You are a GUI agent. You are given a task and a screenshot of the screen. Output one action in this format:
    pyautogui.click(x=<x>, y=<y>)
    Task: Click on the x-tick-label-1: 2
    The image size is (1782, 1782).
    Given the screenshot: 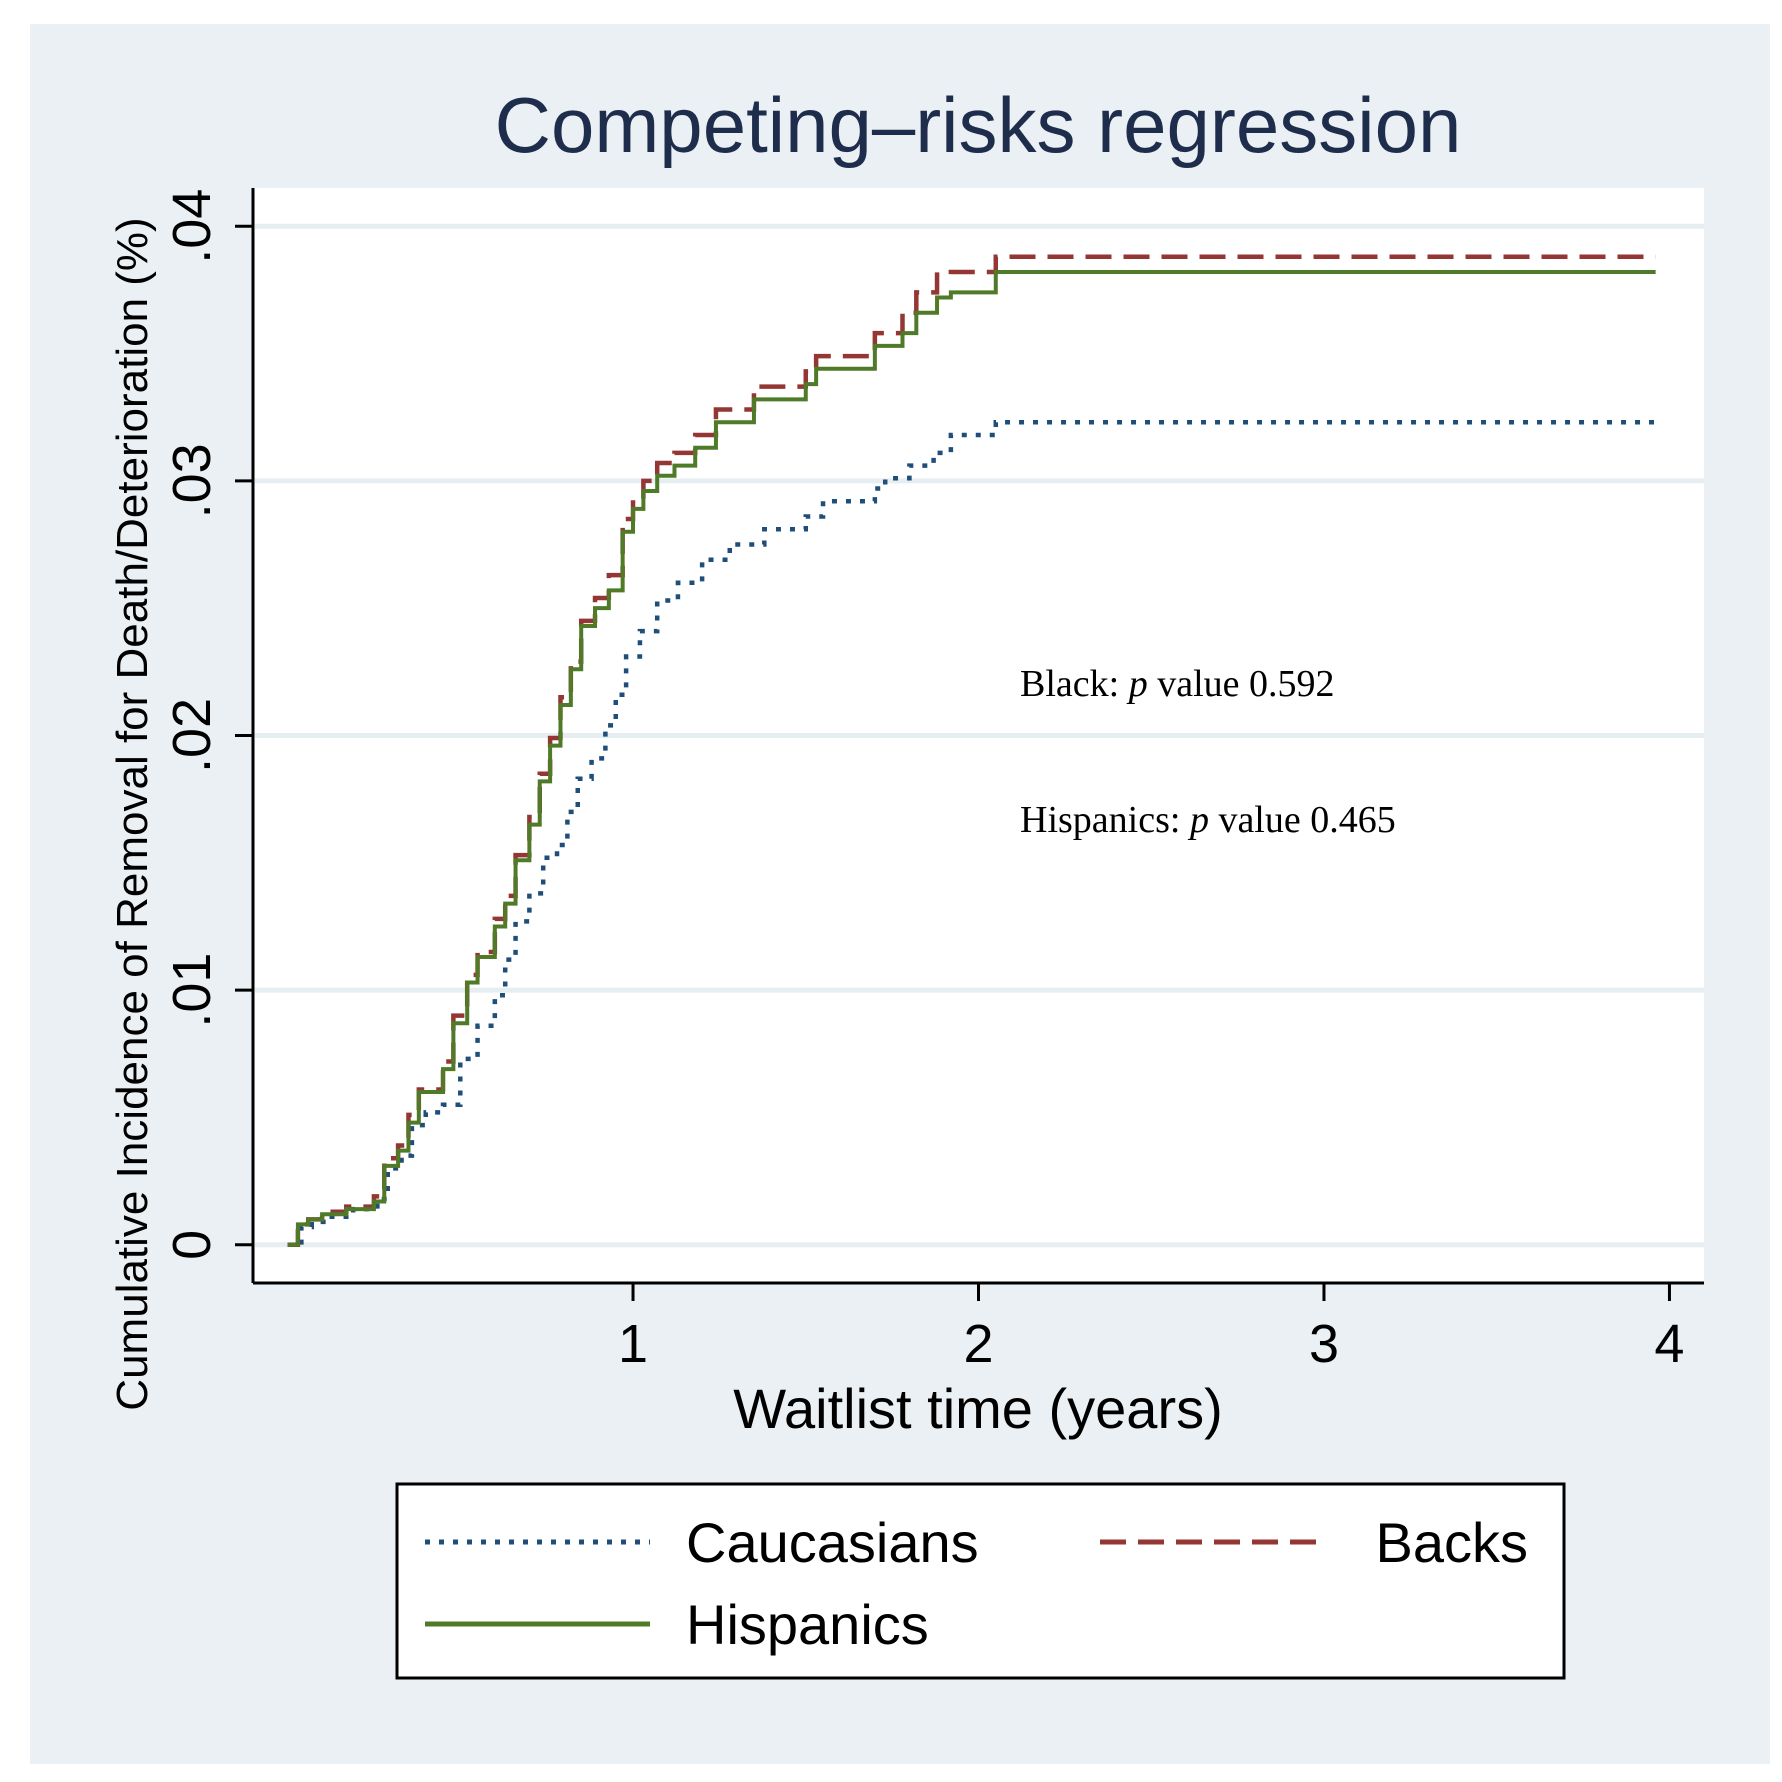 What is the action you would take?
    pyautogui.click(x=978, y=1344)
    